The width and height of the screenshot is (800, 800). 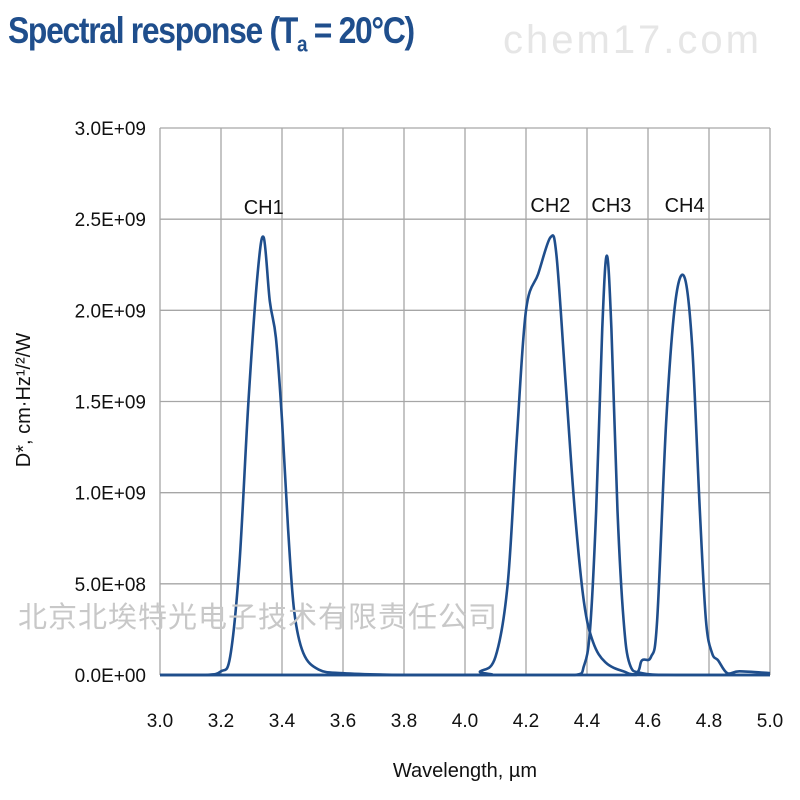 I want to click on y-tick-label: 2.5E+09, so click(x=110, y=220).